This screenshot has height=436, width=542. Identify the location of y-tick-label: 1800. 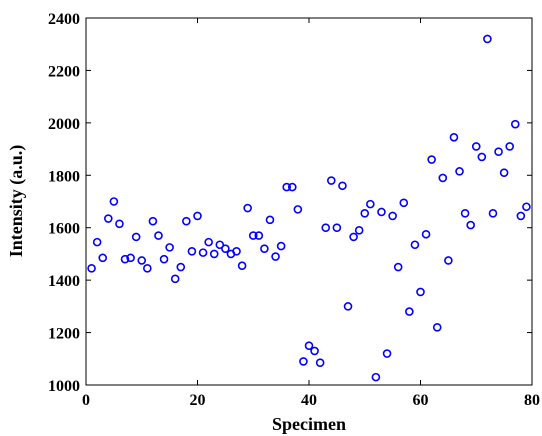
(64, 176).